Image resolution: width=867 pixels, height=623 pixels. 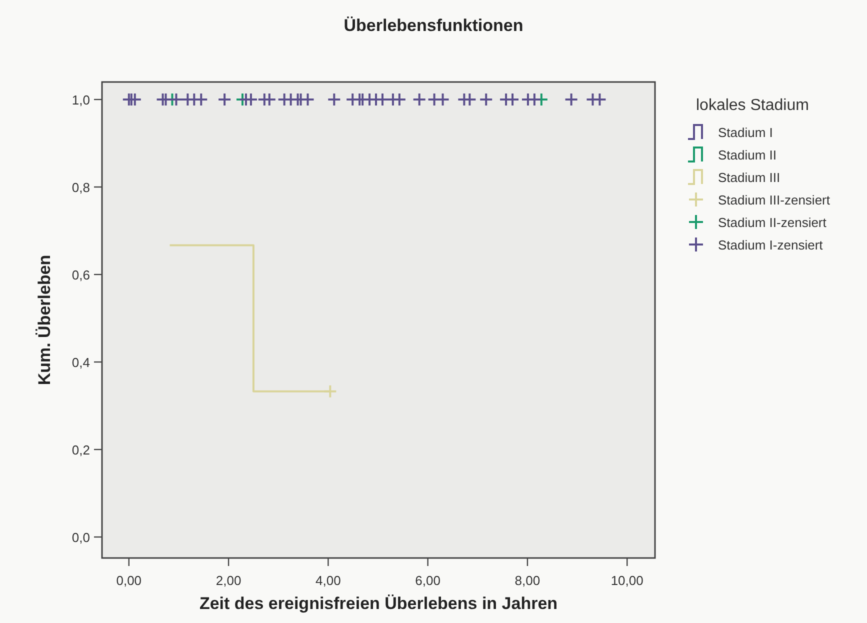 I want to click on y-tick-label: 0,8, so click(x=81, y=187).